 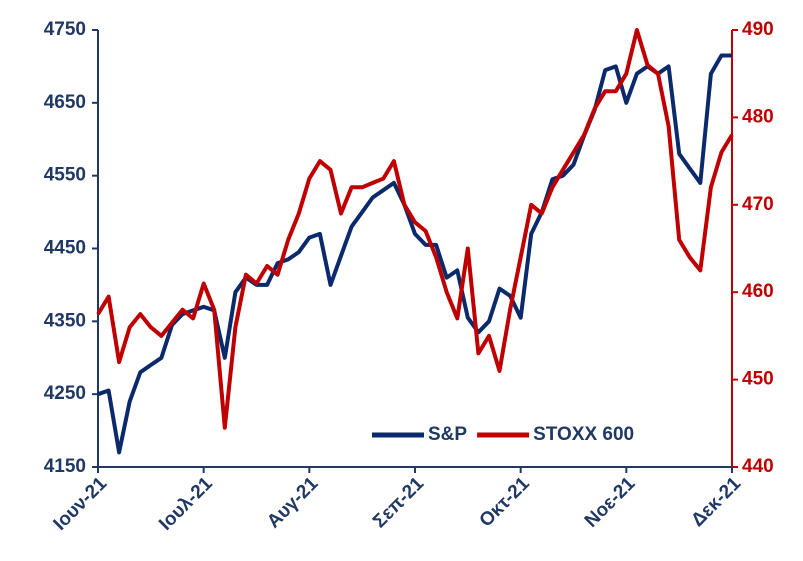 What do you see at coordinates (716, 502) in the screenshot?
I see `x-tick-label: Δεκ-21` at bounding box center [716, 502].